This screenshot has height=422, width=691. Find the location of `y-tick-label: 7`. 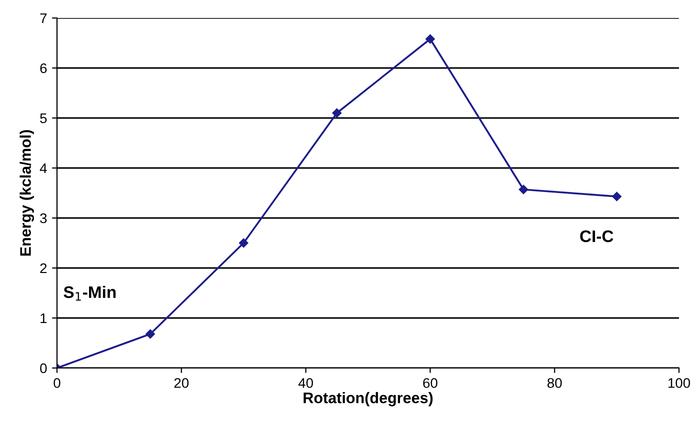

y-tick-label: 7 is located at coordinates (43, 18).